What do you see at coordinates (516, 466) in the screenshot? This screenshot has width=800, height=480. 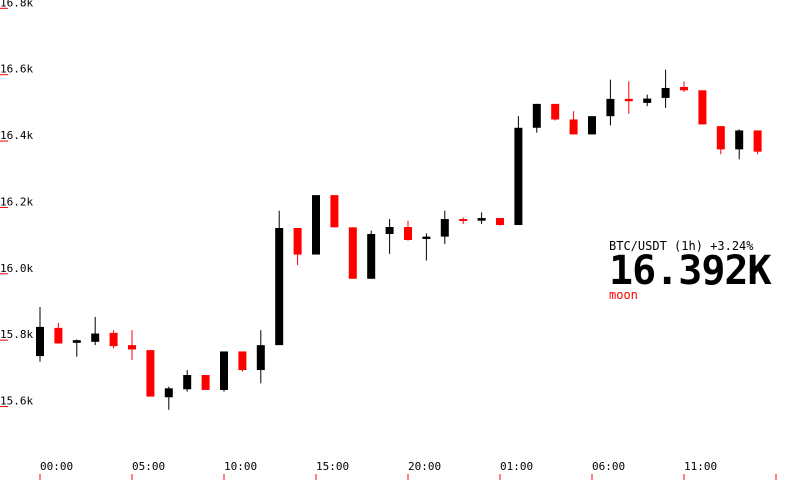 I see `x-tick-label: 01:00` at bounding box center [516, 466].